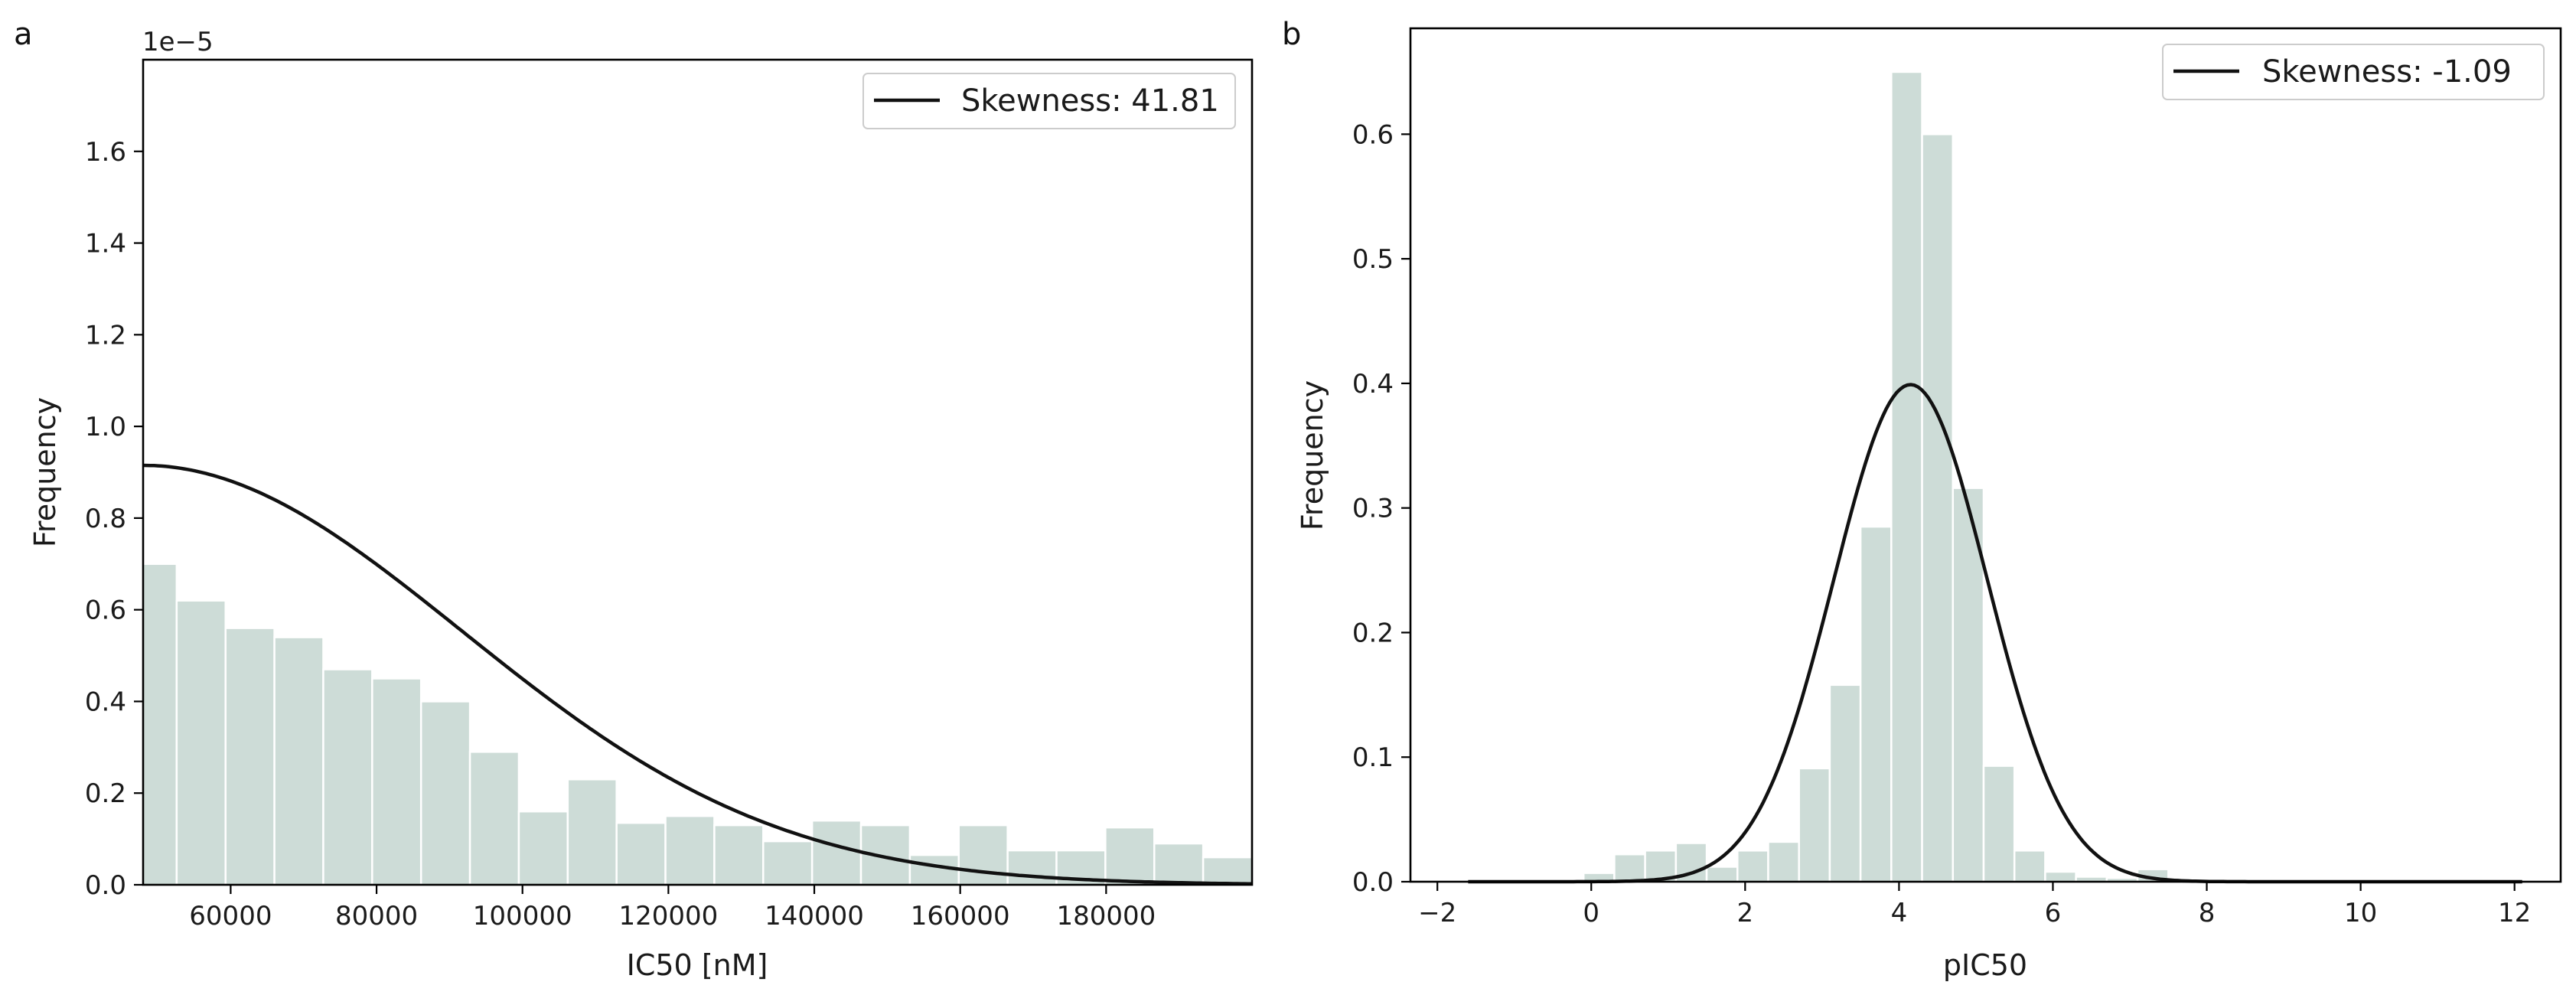 The image size is (2576, 995). What do you see at coordinates (1591, 913) in the screenshot?
I see `panel-b-x-tick-label: 0` at bounding box center [1591, 913].